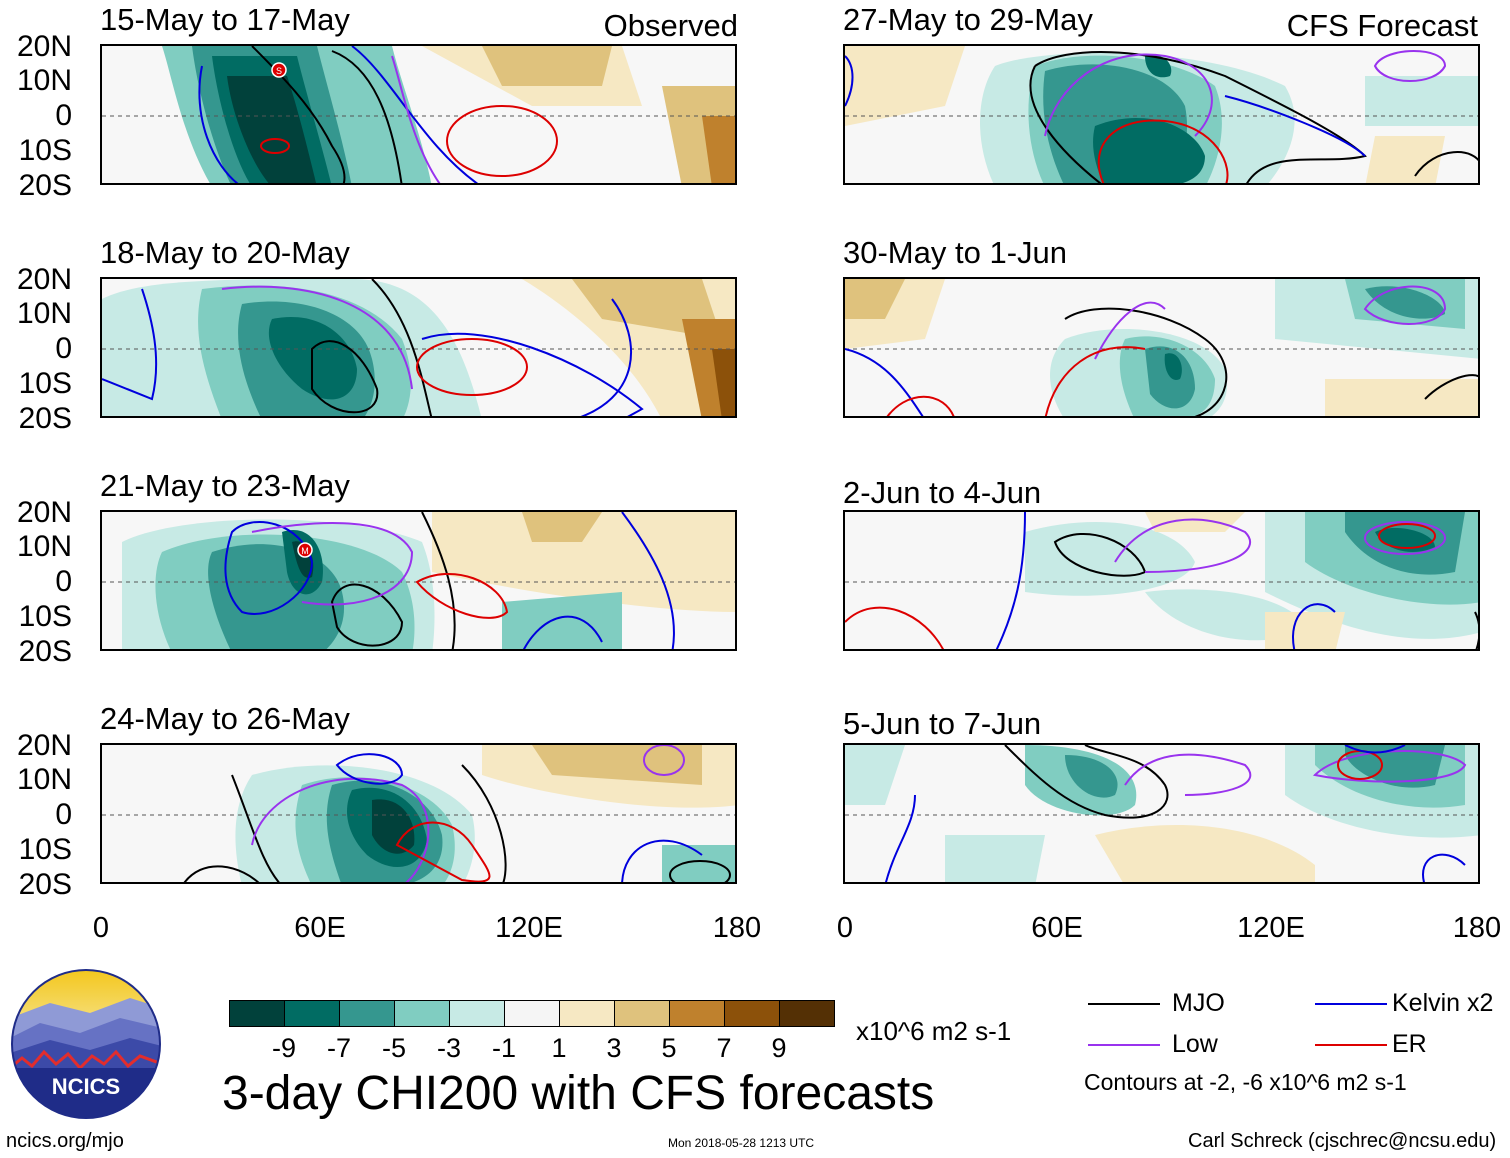 The height and width of the screenshot is (1158, 1510). Describe the element at coordinates (305, 551) in the screenshot. I see `m-marker: M` at that location.